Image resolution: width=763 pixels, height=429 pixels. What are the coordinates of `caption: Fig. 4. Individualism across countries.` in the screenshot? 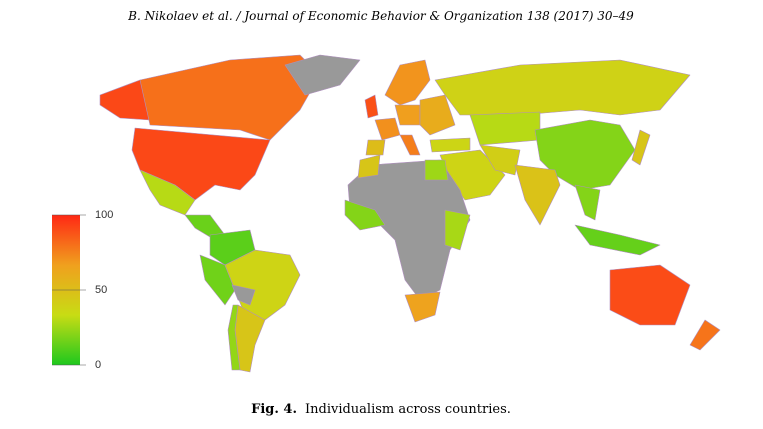 It's located at (381, 409).